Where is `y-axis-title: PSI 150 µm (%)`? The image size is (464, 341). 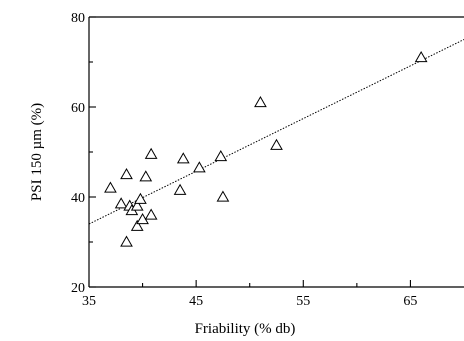
y-axis-title: PSI 150 µm (%) is located at coordinates (37, 152).